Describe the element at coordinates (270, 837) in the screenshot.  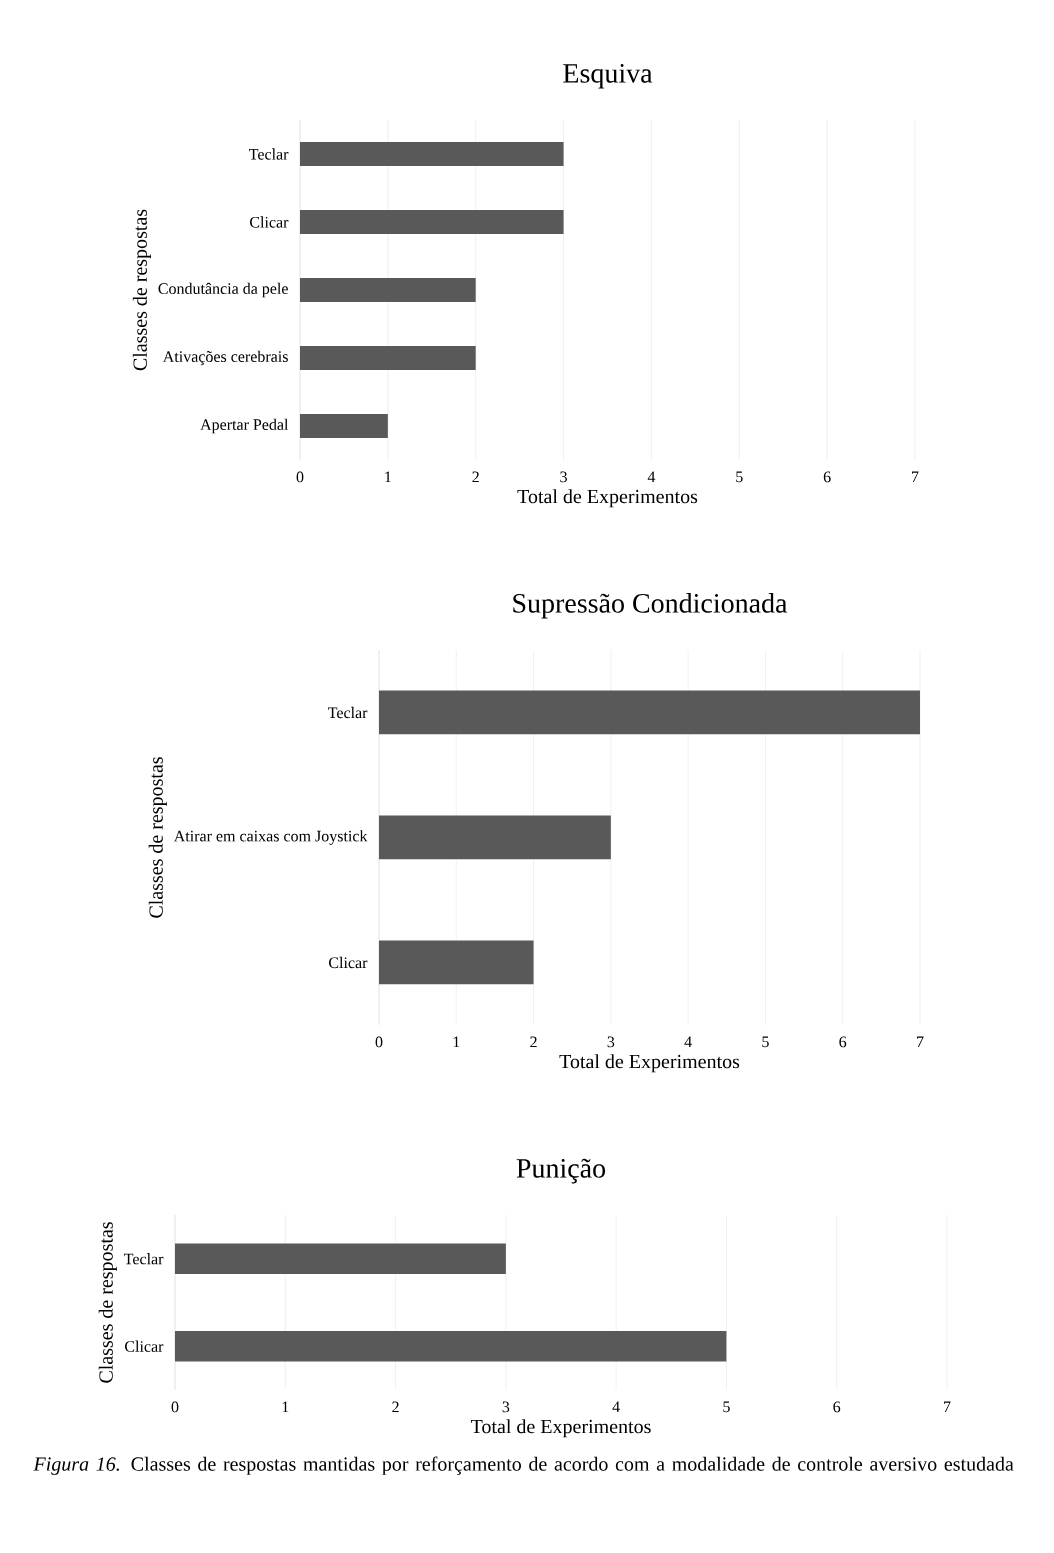
I see `y-tick-label: Atirar em caixas com Joystick` at that location.